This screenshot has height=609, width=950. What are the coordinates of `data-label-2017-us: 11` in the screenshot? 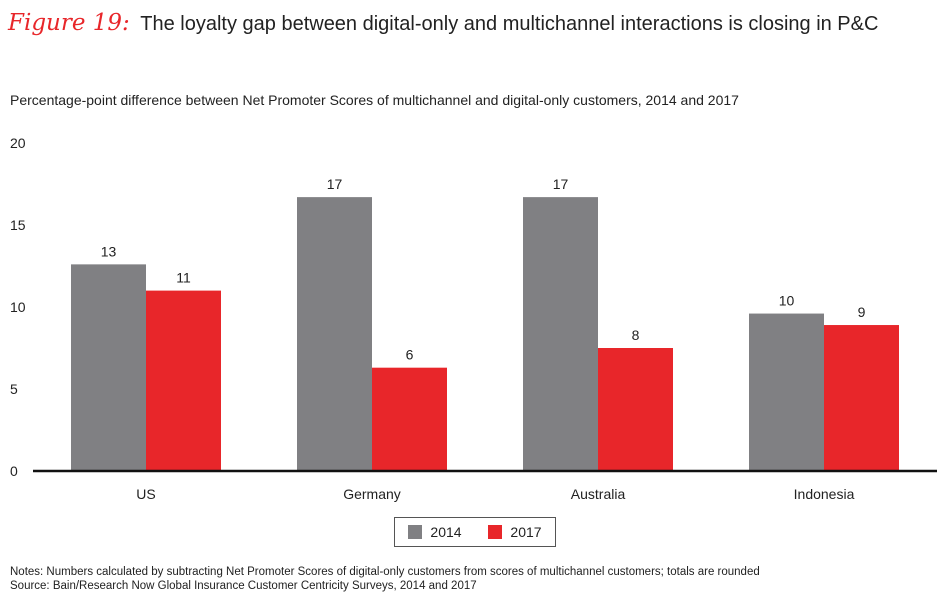 It's located at (183, 278).